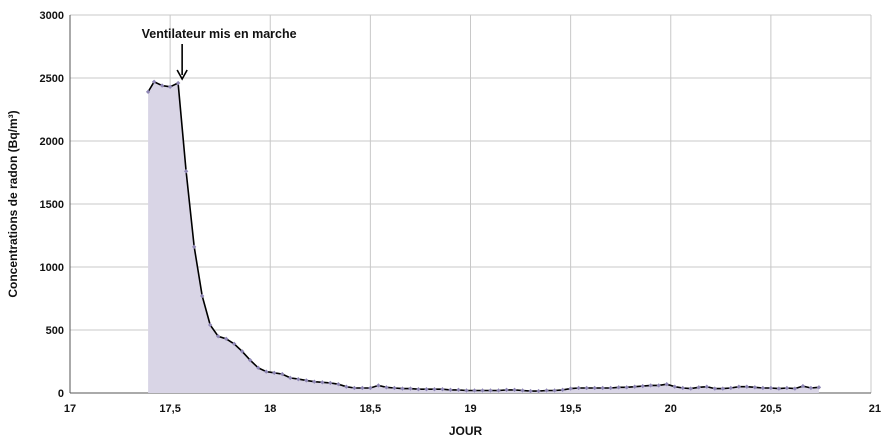 This screenshot has height=441, width=881. What do you see at coordinates (570, 409) in the screenshot?
I see `x-tick-label: 19,5` at bounding box center [570, 409].